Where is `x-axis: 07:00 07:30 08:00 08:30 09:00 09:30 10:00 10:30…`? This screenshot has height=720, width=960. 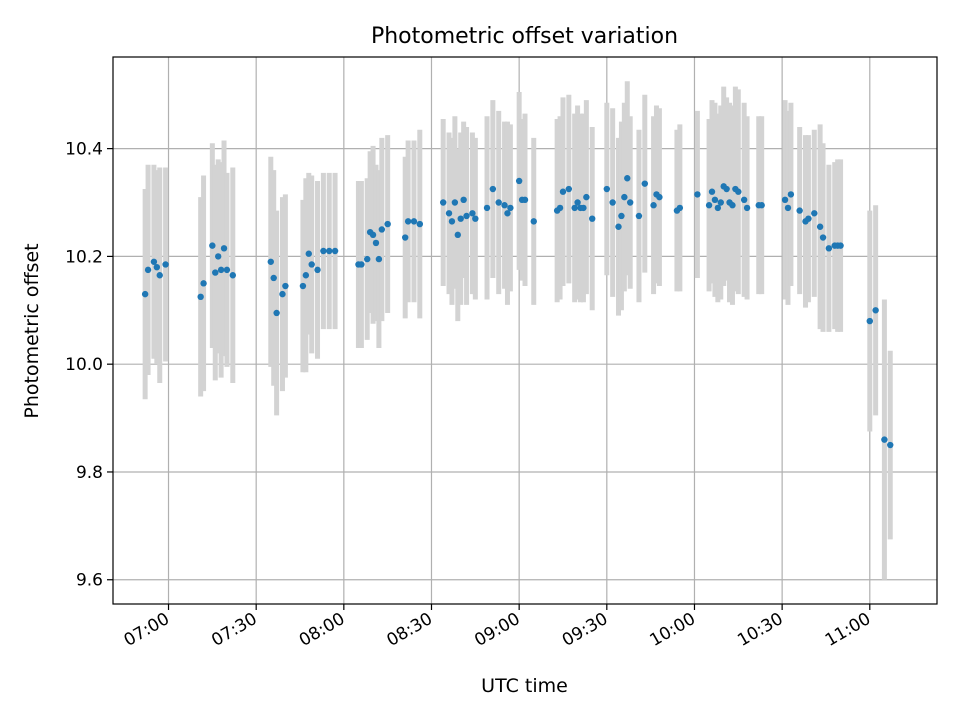
x-axis: 07:00 07:30 08:00 08:30 09:00 09:30 10:00 10:30… is located at coordinates (497, 627).